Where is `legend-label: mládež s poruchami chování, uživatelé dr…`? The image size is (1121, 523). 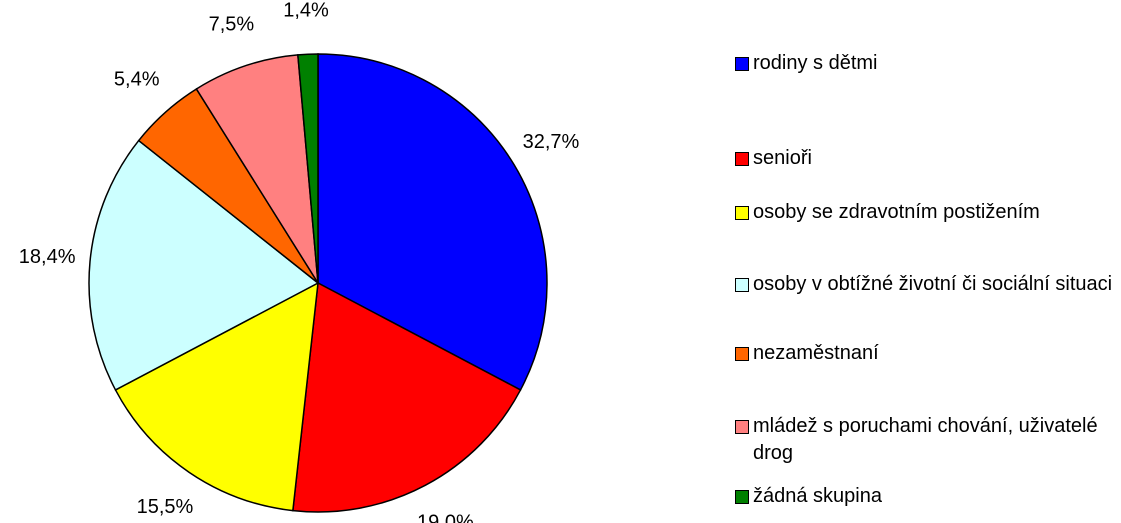 legend-label: mládež s poruchami chování, uživatelé dr… is located at coordinates (925, 439).